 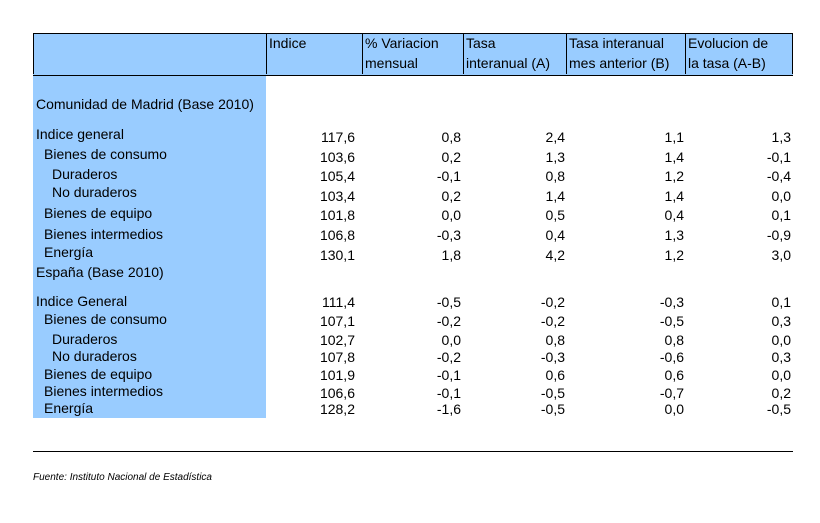 I want to click on cell-tasa-a: 4,2, so click(x=555, y=255).